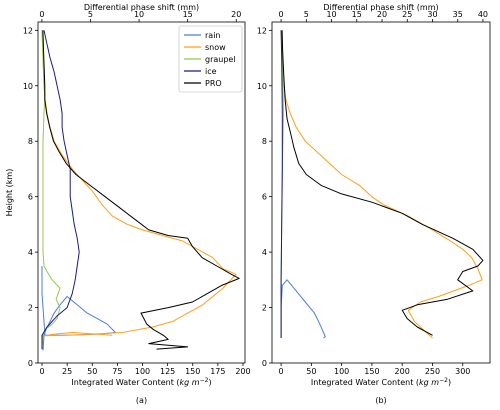 This screenshot has height=410, width=500. I want to click on x-tick-label: 25, so click(67, 371).